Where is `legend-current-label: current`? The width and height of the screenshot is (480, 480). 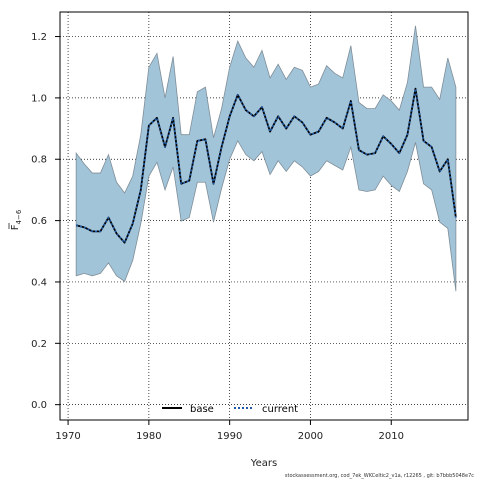
legend-current-label: current is located at coordinates (280, 409).